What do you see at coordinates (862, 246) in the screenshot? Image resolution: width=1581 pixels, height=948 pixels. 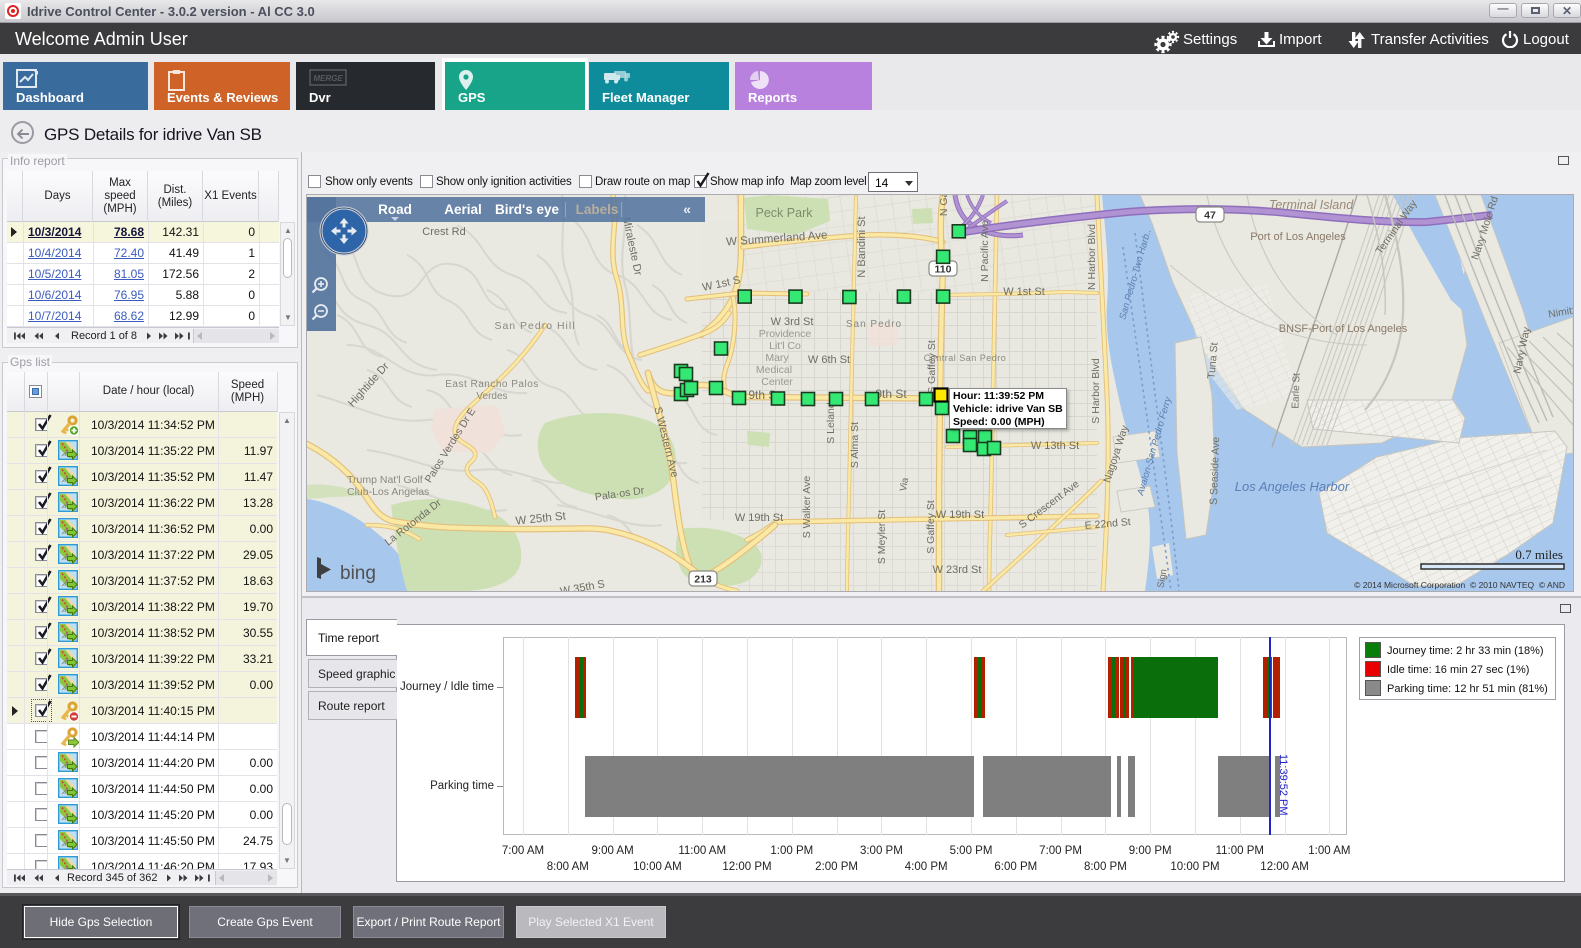 I see `svg-text: N Bandini St` at bounding box center [862, 246].